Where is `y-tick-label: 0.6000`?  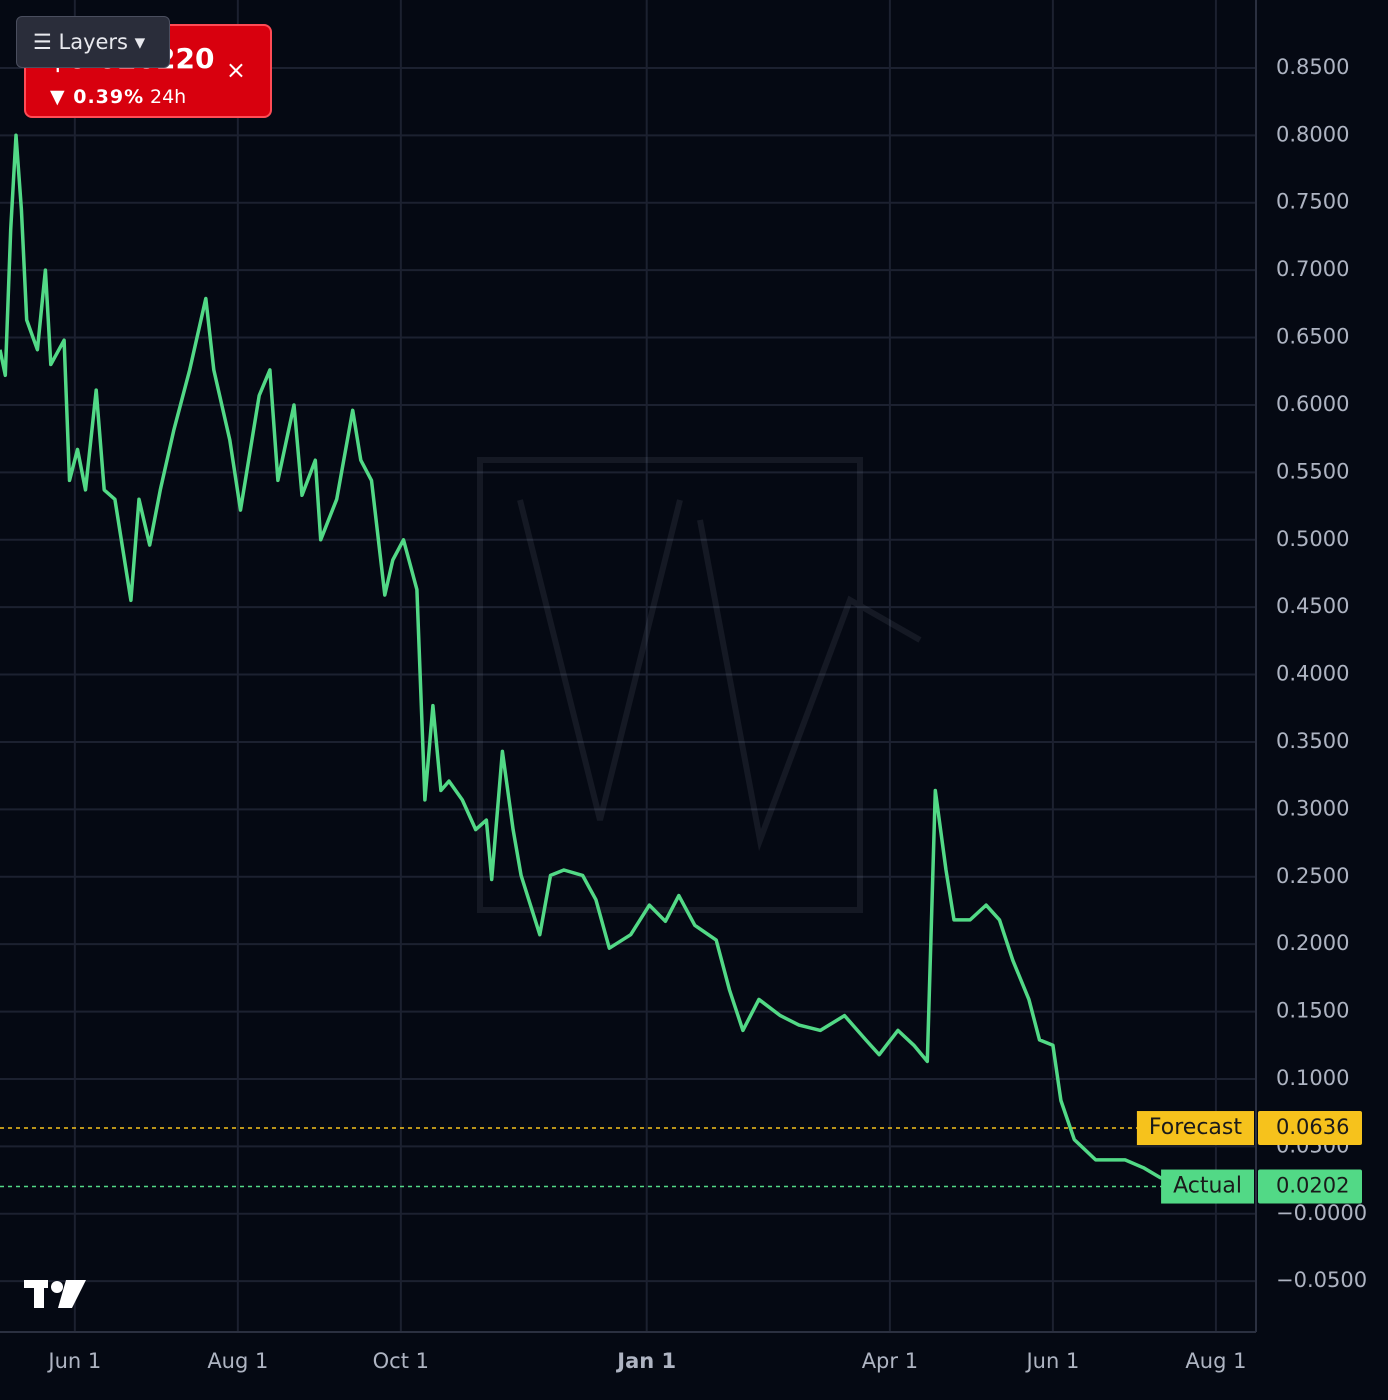 y-tick-label: 0.6000 is located at coordinates (1312, 404).